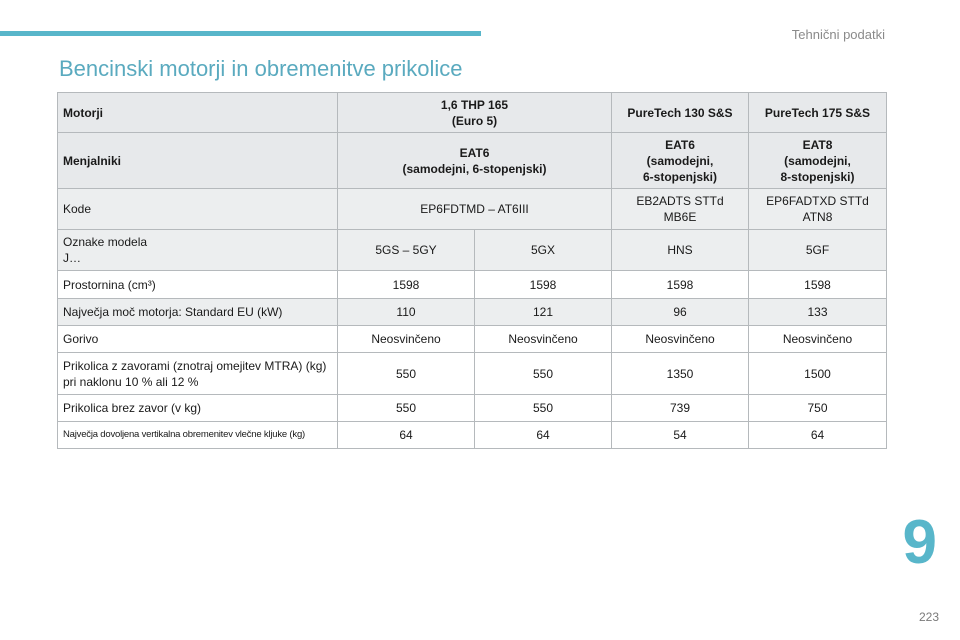  I want to click on cell-code-3: EP6FADTXD STTd ATN8, so click(817, 209).